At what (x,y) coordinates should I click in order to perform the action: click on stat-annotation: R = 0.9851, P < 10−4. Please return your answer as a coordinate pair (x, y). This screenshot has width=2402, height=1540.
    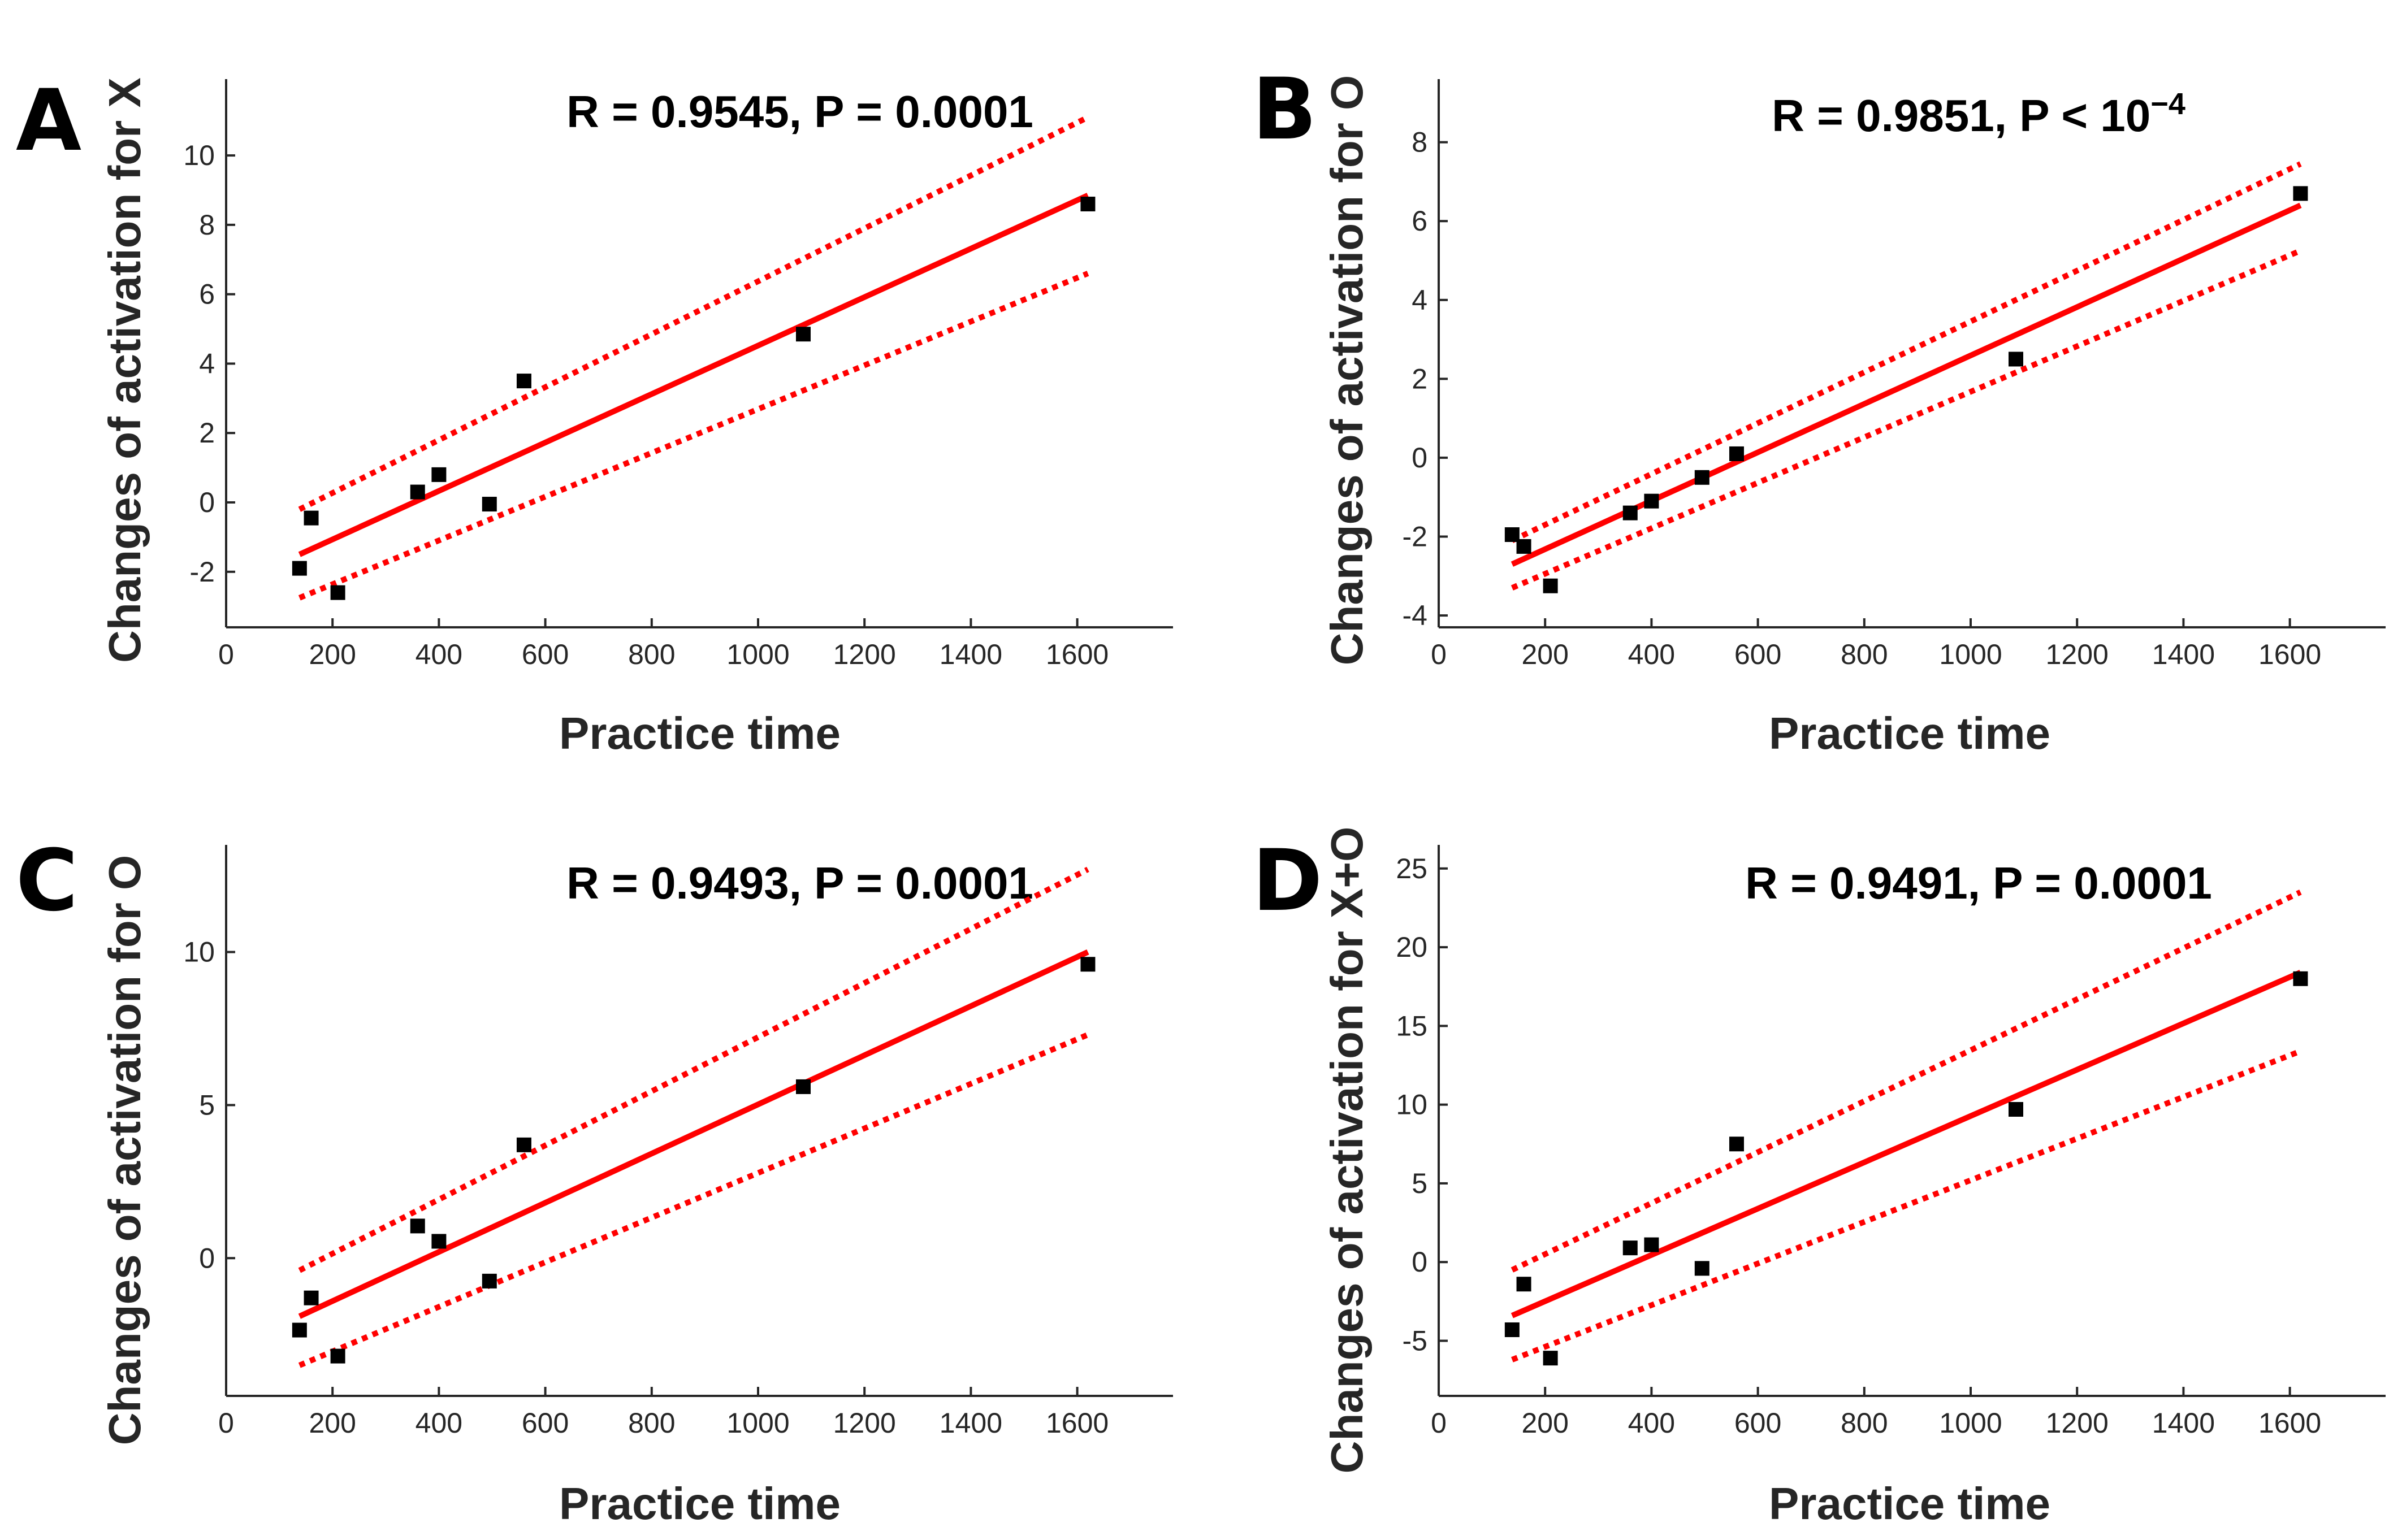
    Looking at the image, I should click on (1979, 114).